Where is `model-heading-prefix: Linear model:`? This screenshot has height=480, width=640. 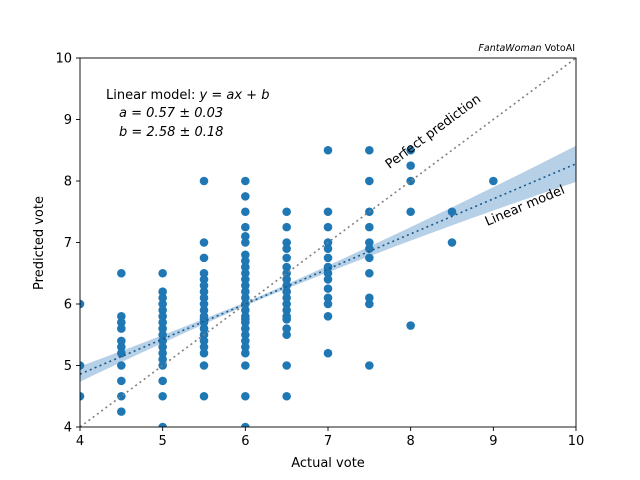 model-heading-prefix: Linear model: is located at coordinates (153, 95).